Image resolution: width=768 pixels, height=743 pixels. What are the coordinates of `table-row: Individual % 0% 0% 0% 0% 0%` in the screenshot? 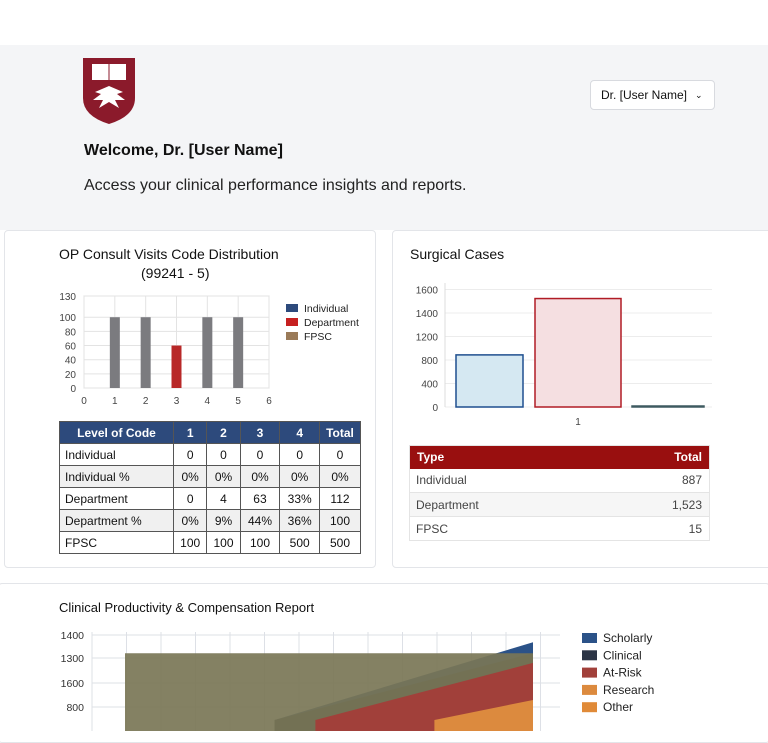 It's located at (210, 476).